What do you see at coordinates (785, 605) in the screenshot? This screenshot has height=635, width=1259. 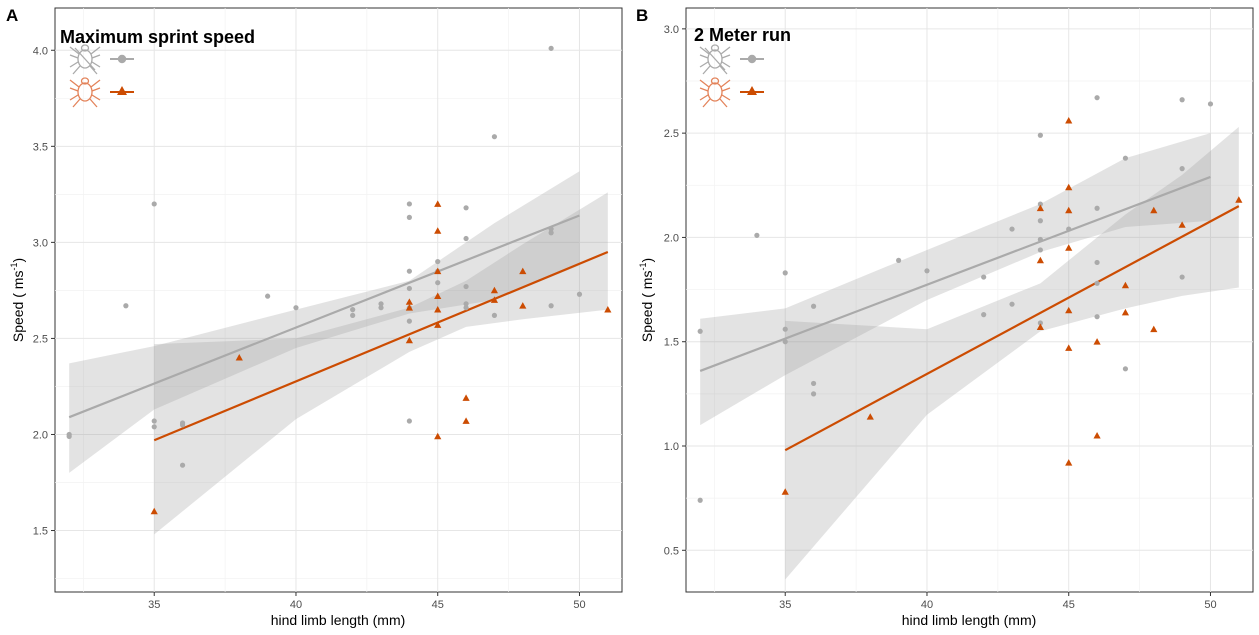 I see `x-tick-label: 35` at bounding box center [785, 605].